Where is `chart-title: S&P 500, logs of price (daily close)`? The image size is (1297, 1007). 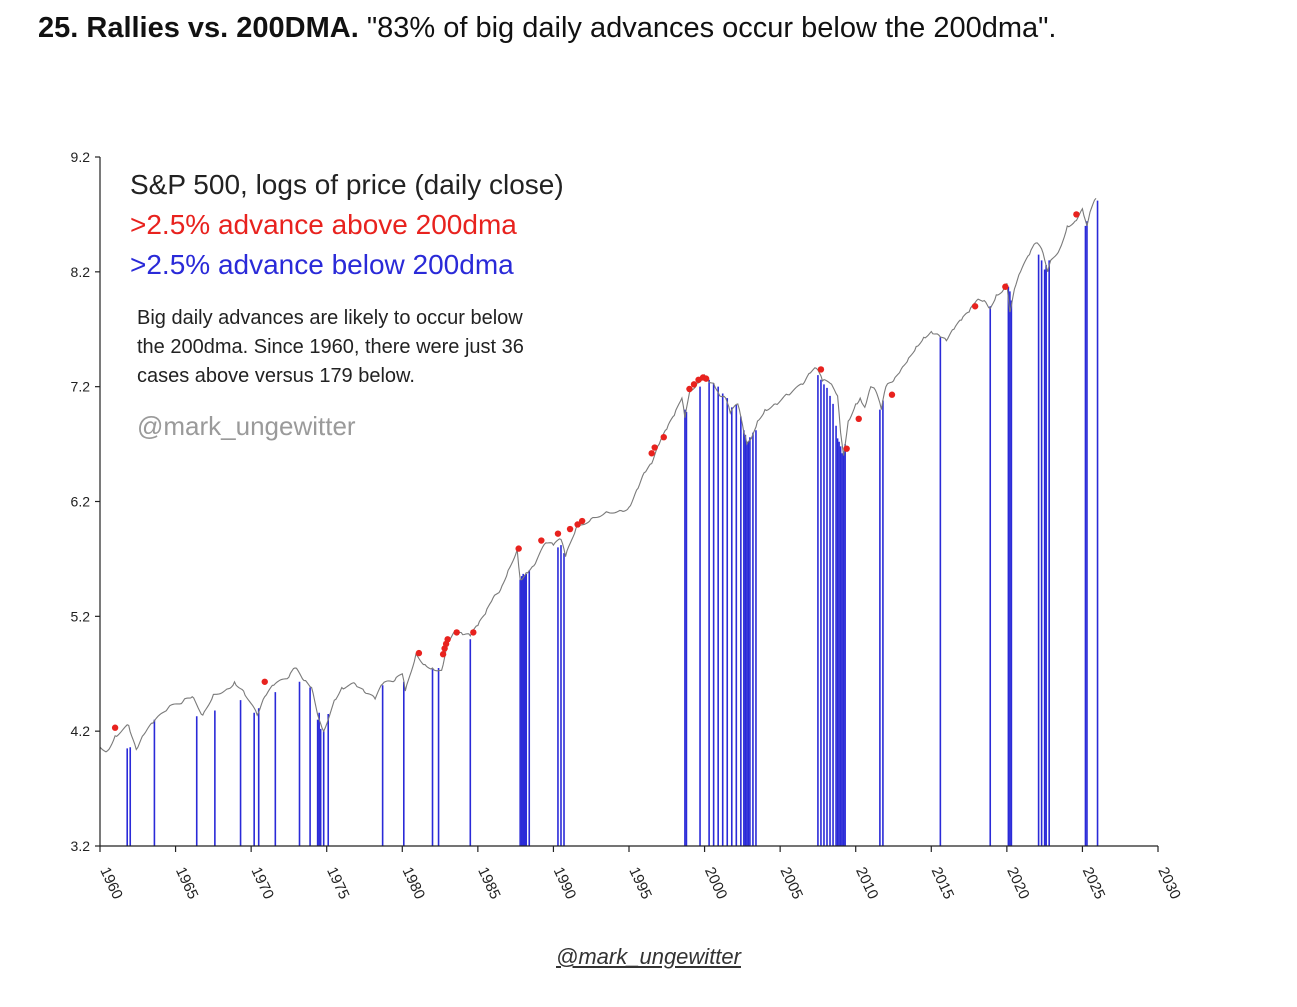 chart-title: S&P 500, logs of price (daily close) is located at coordinates (347, 184).